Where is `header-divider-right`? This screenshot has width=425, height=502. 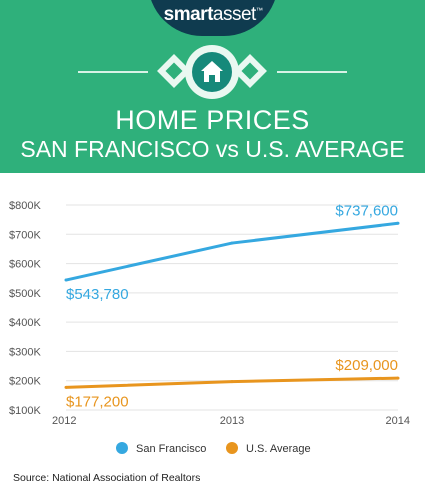 header-divider-right is located at coordinates (312, 72).